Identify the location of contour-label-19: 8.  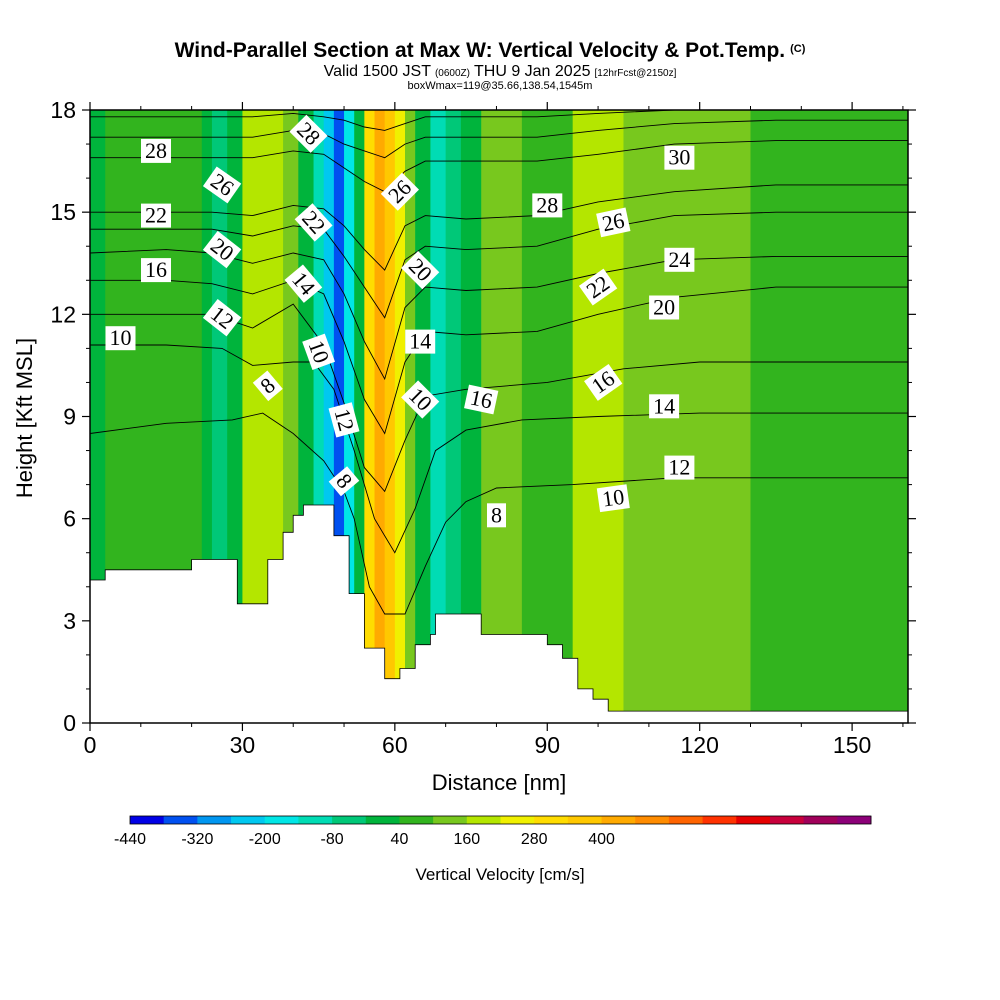
(496, 515).